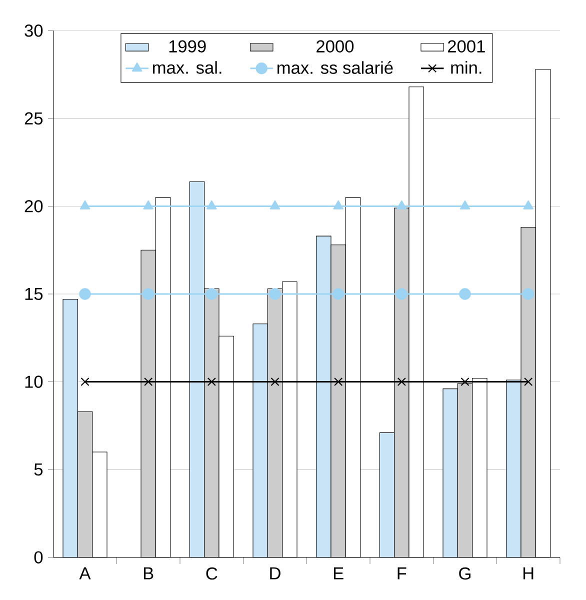 The width and height of the screenshot is (586, 600). I want to click on y-tick-label: 5, so click(38, 470).